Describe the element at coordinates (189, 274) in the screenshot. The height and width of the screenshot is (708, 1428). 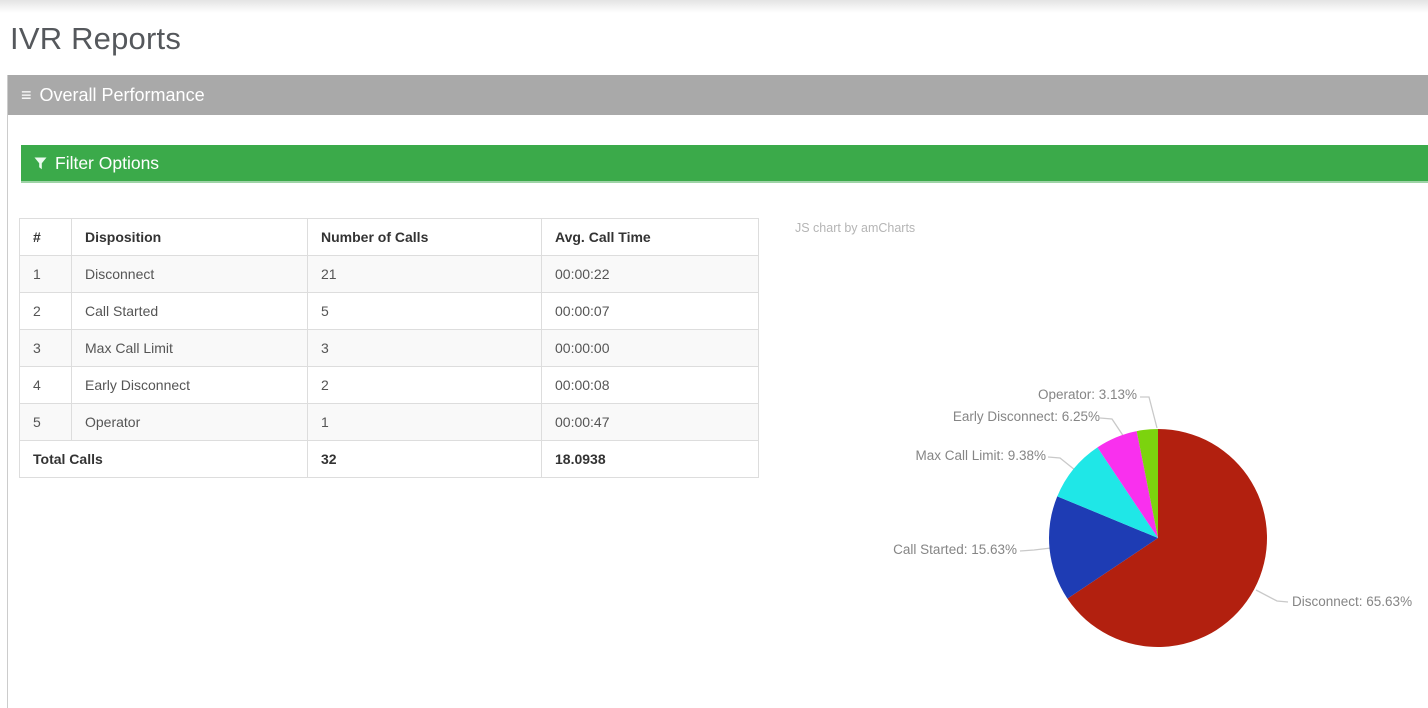
I see `cell-disposition: Disconnect` at that location.